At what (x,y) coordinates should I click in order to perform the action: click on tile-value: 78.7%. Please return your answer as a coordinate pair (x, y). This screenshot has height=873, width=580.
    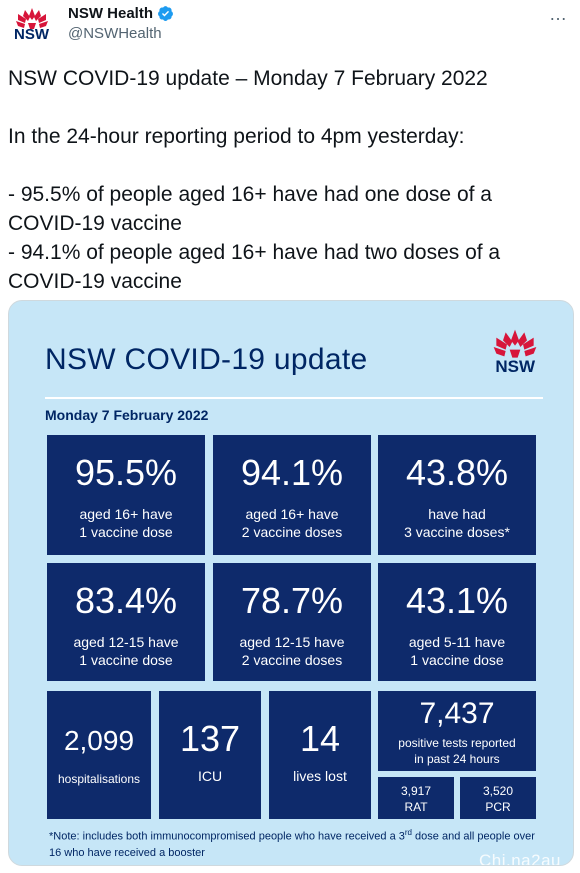
    Looking at the image, I should click on (292, 600).